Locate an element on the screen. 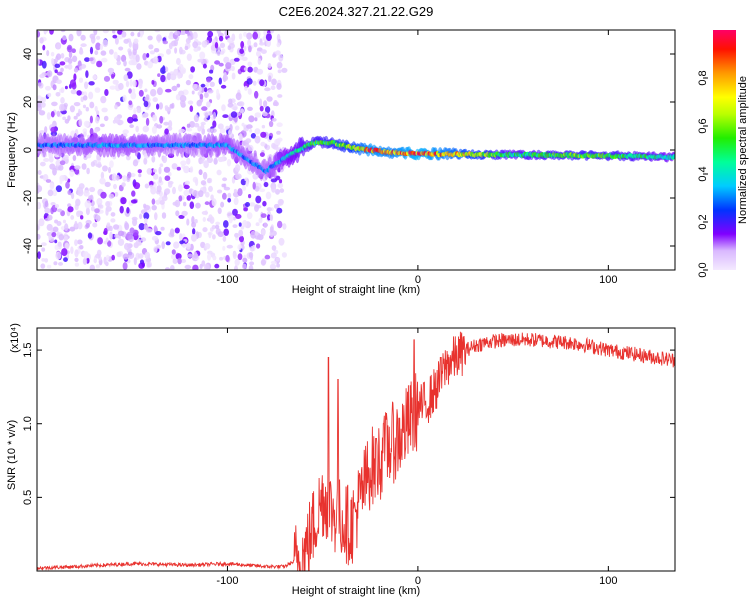  colorbar-tick-label: 0.0 is located at coordinates (703, 269).